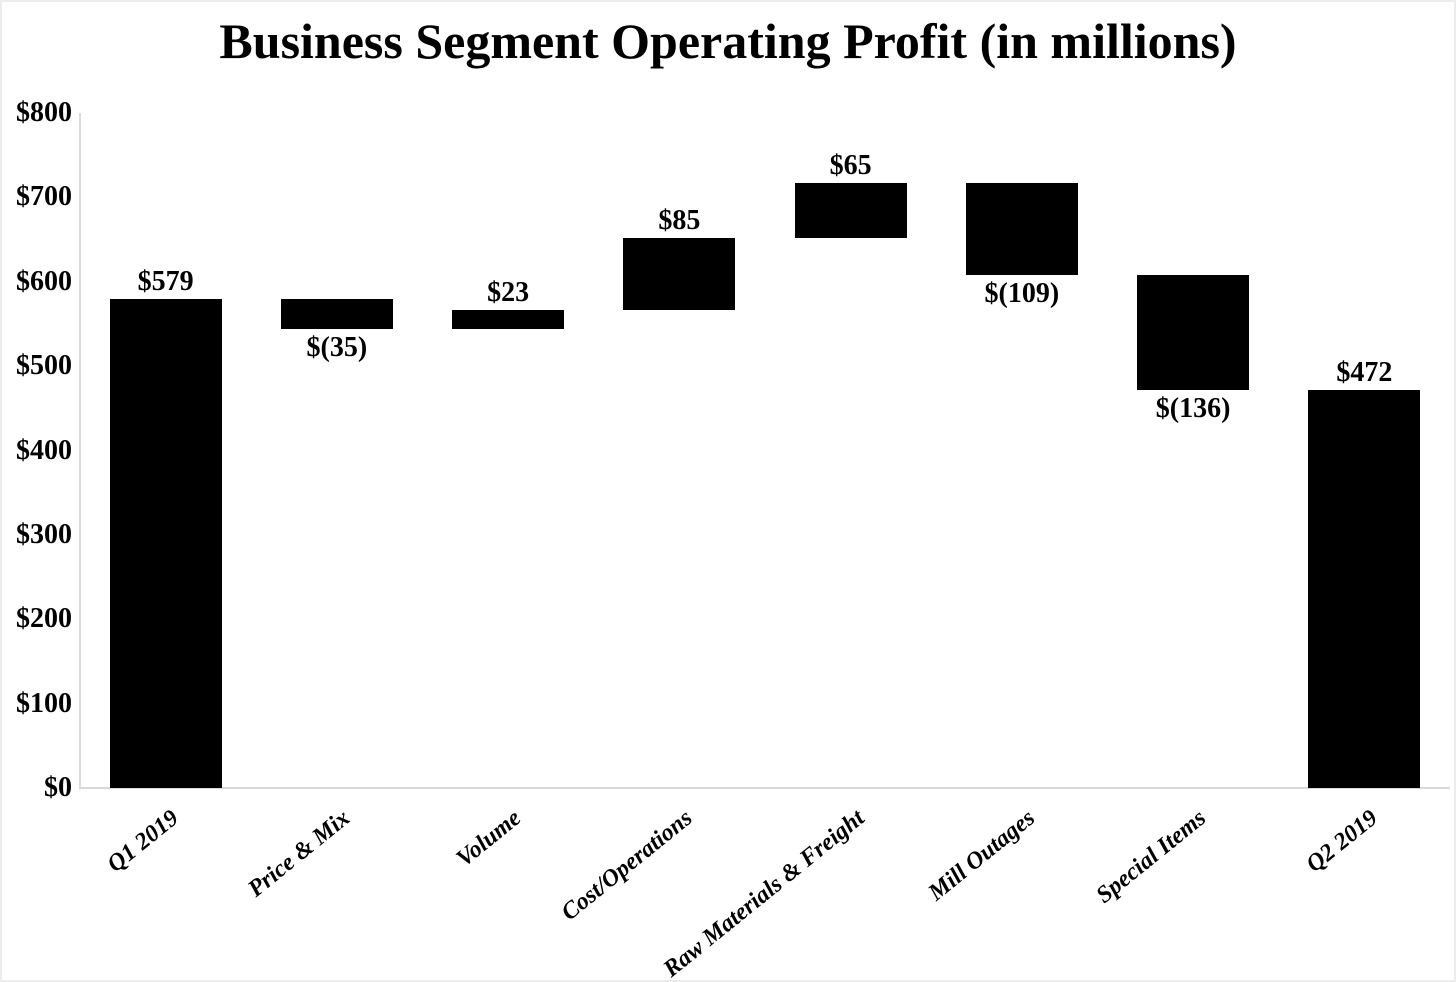 The height and width of the screenshot is (982, 1456). Describe the element at coordinates (143, 841) in the screenshot. I see `x-axis-category-label: Q1 2019` at that location.